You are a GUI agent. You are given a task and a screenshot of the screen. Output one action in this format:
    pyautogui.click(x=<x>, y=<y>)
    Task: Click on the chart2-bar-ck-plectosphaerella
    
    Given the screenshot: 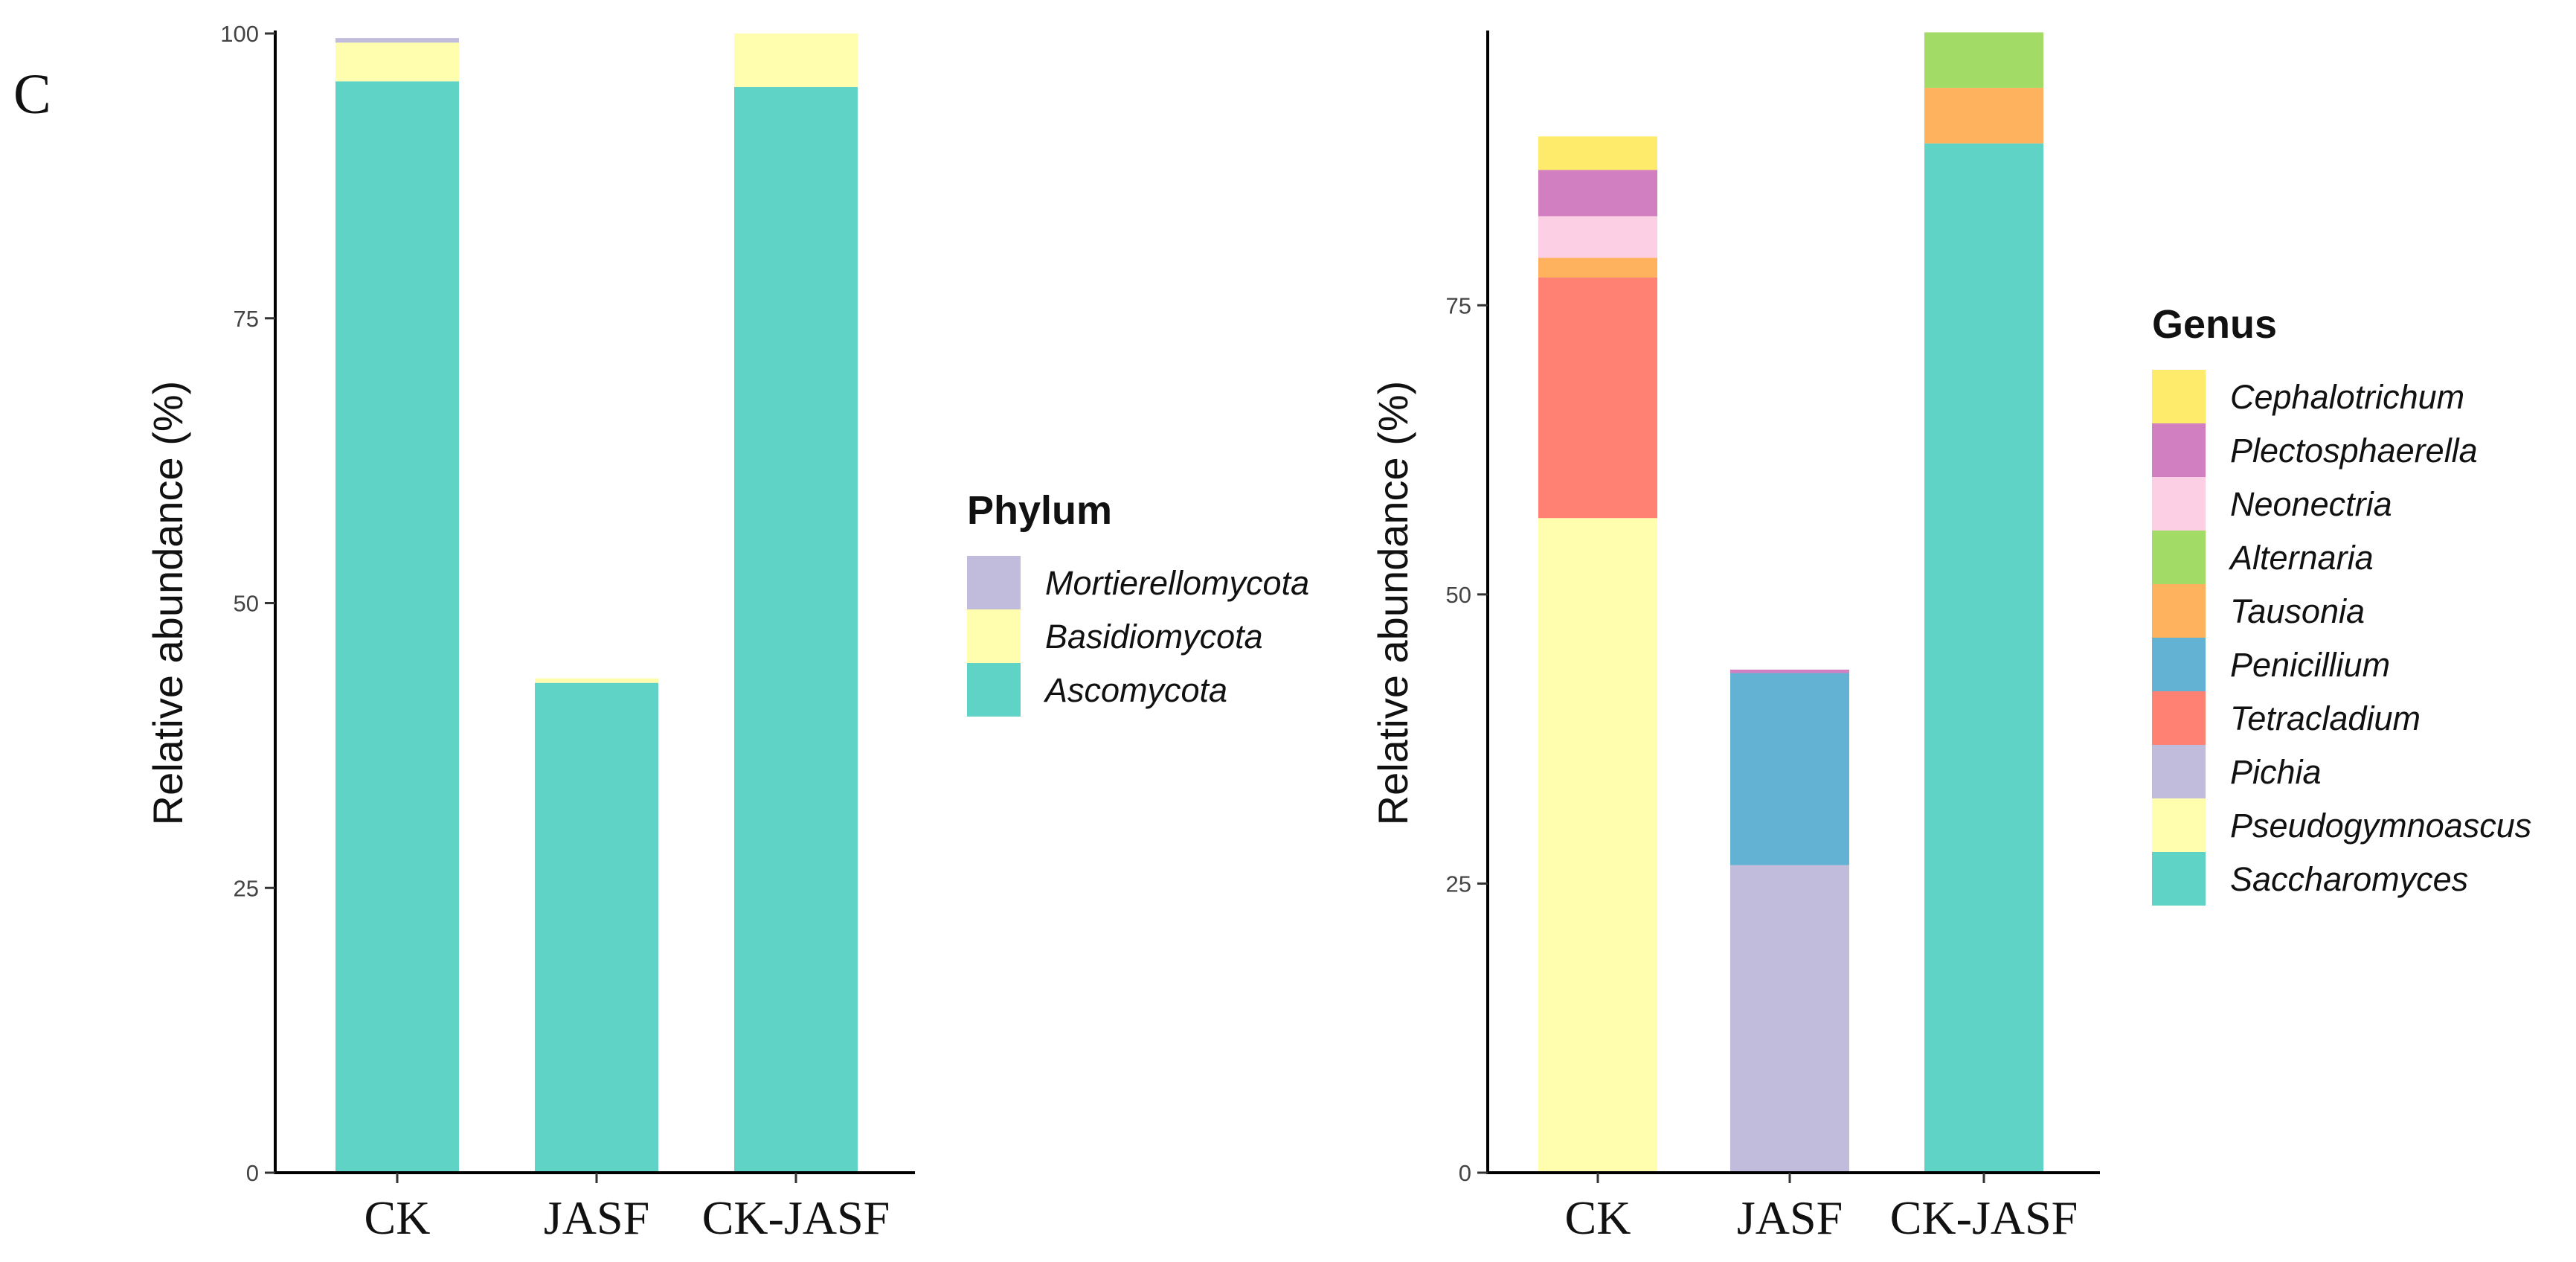 What is the action you would take?
    pyautogui.click(x=1597, y=193)
    